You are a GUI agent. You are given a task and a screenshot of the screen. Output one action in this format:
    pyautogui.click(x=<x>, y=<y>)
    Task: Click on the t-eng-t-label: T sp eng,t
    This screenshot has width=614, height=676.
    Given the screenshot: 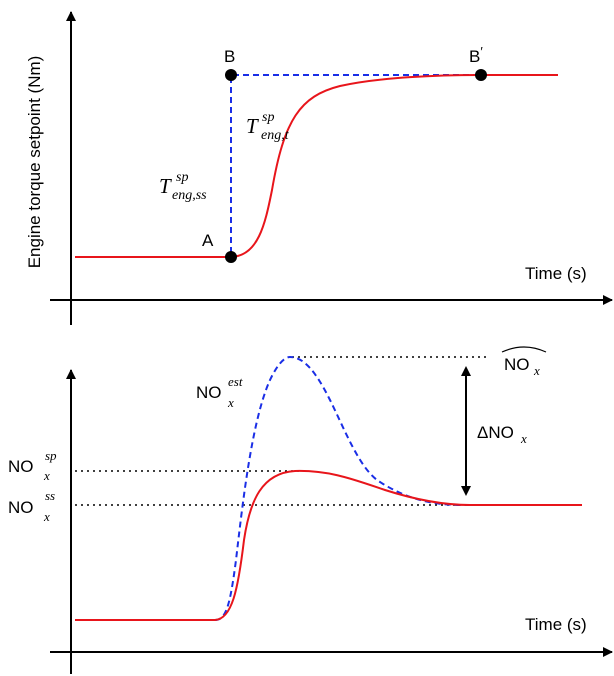 What is the action you would take?
    pyautogui.click(x=268, y=126)
    